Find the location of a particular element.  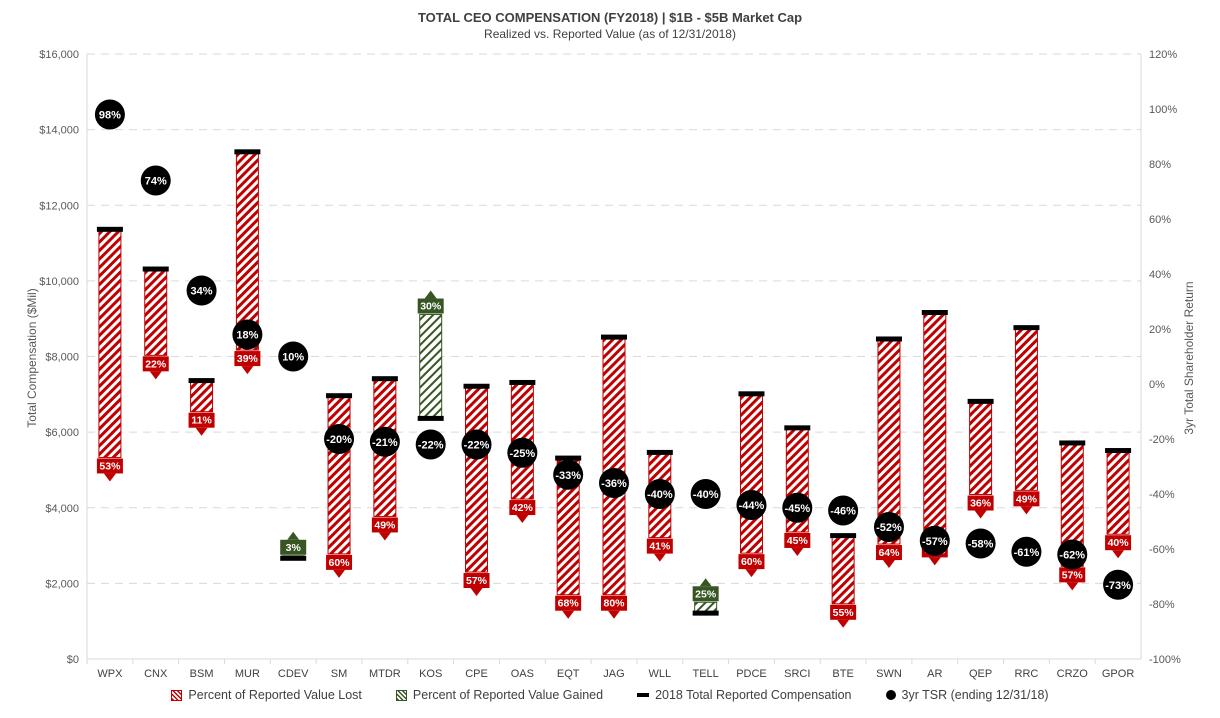

tsr-label: -20% is located at coordinates (339, 440).